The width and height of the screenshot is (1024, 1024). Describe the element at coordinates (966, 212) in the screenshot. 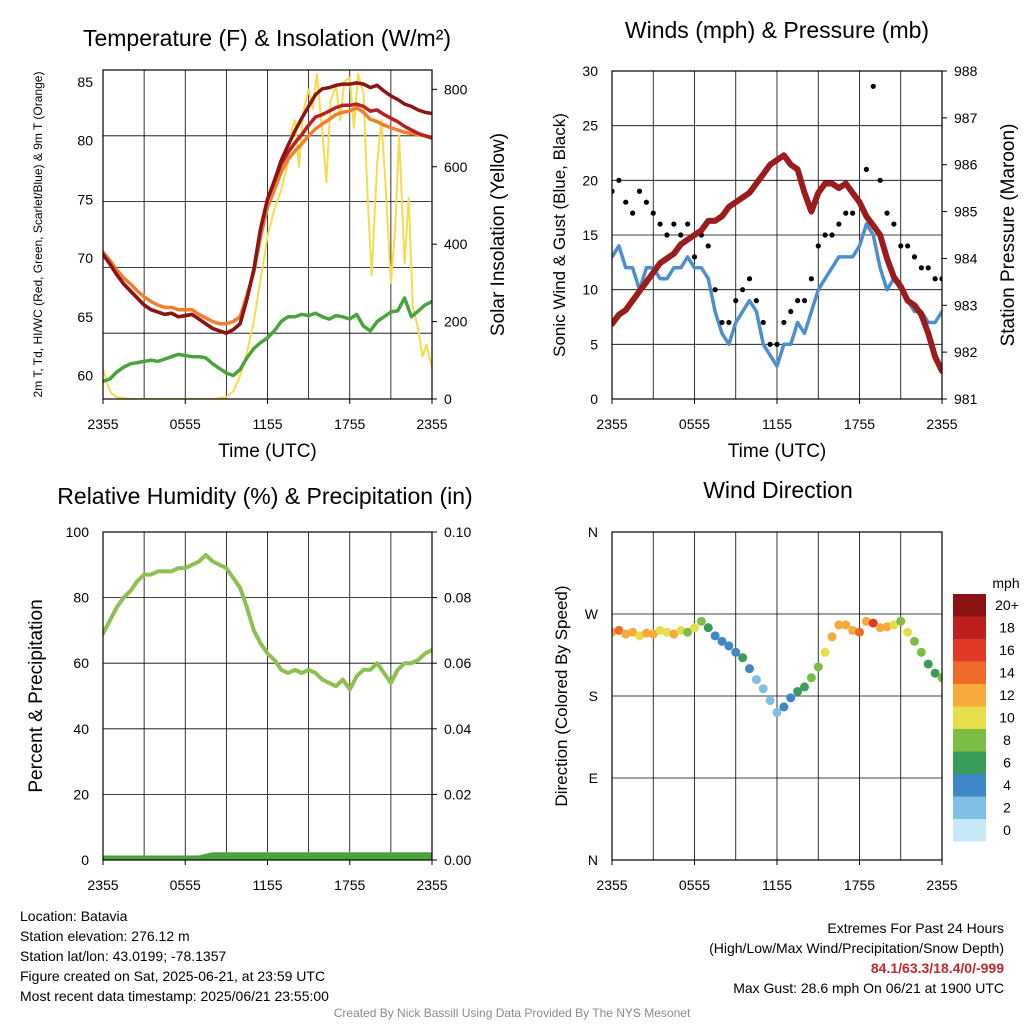

I see `y2-tick-label: 985` at that location.